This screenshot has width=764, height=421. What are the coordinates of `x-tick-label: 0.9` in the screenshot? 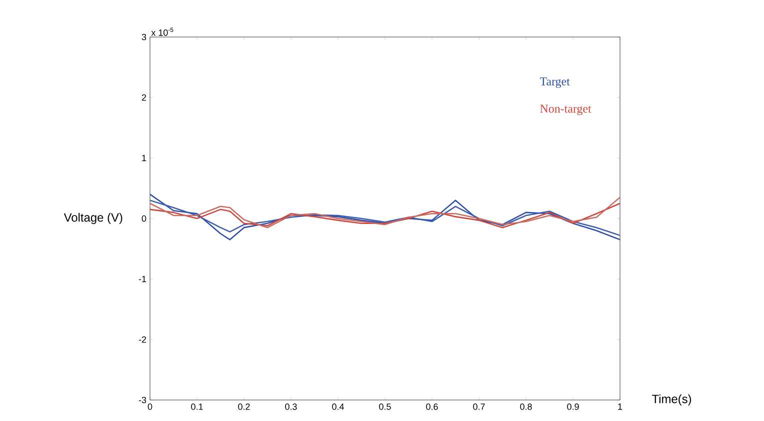 It's located at (573, 407).